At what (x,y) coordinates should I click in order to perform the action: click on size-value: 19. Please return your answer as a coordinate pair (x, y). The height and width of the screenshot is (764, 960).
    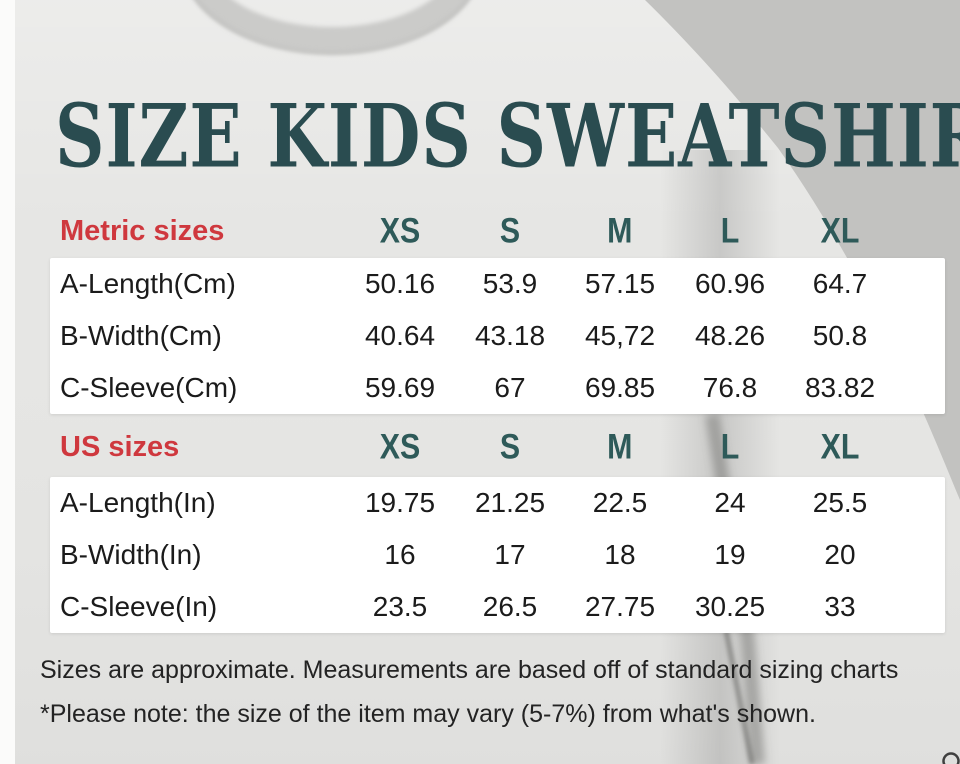
    Looking at the image, I should click on (730, 554).